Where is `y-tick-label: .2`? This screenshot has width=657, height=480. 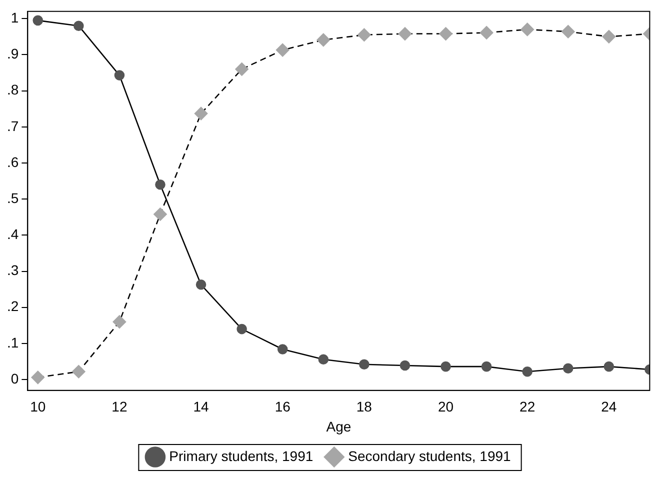 y-tick-label: .2 is located at coordinates (12, 306).